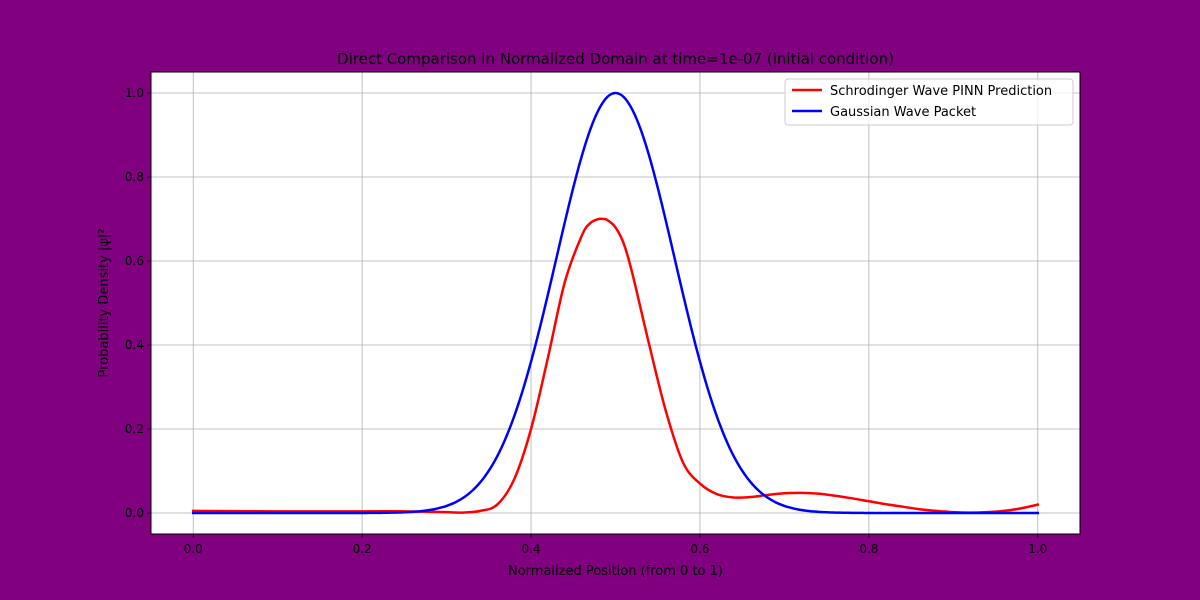  I want to click on x-tick-label: 0.0, so click(193, 549).